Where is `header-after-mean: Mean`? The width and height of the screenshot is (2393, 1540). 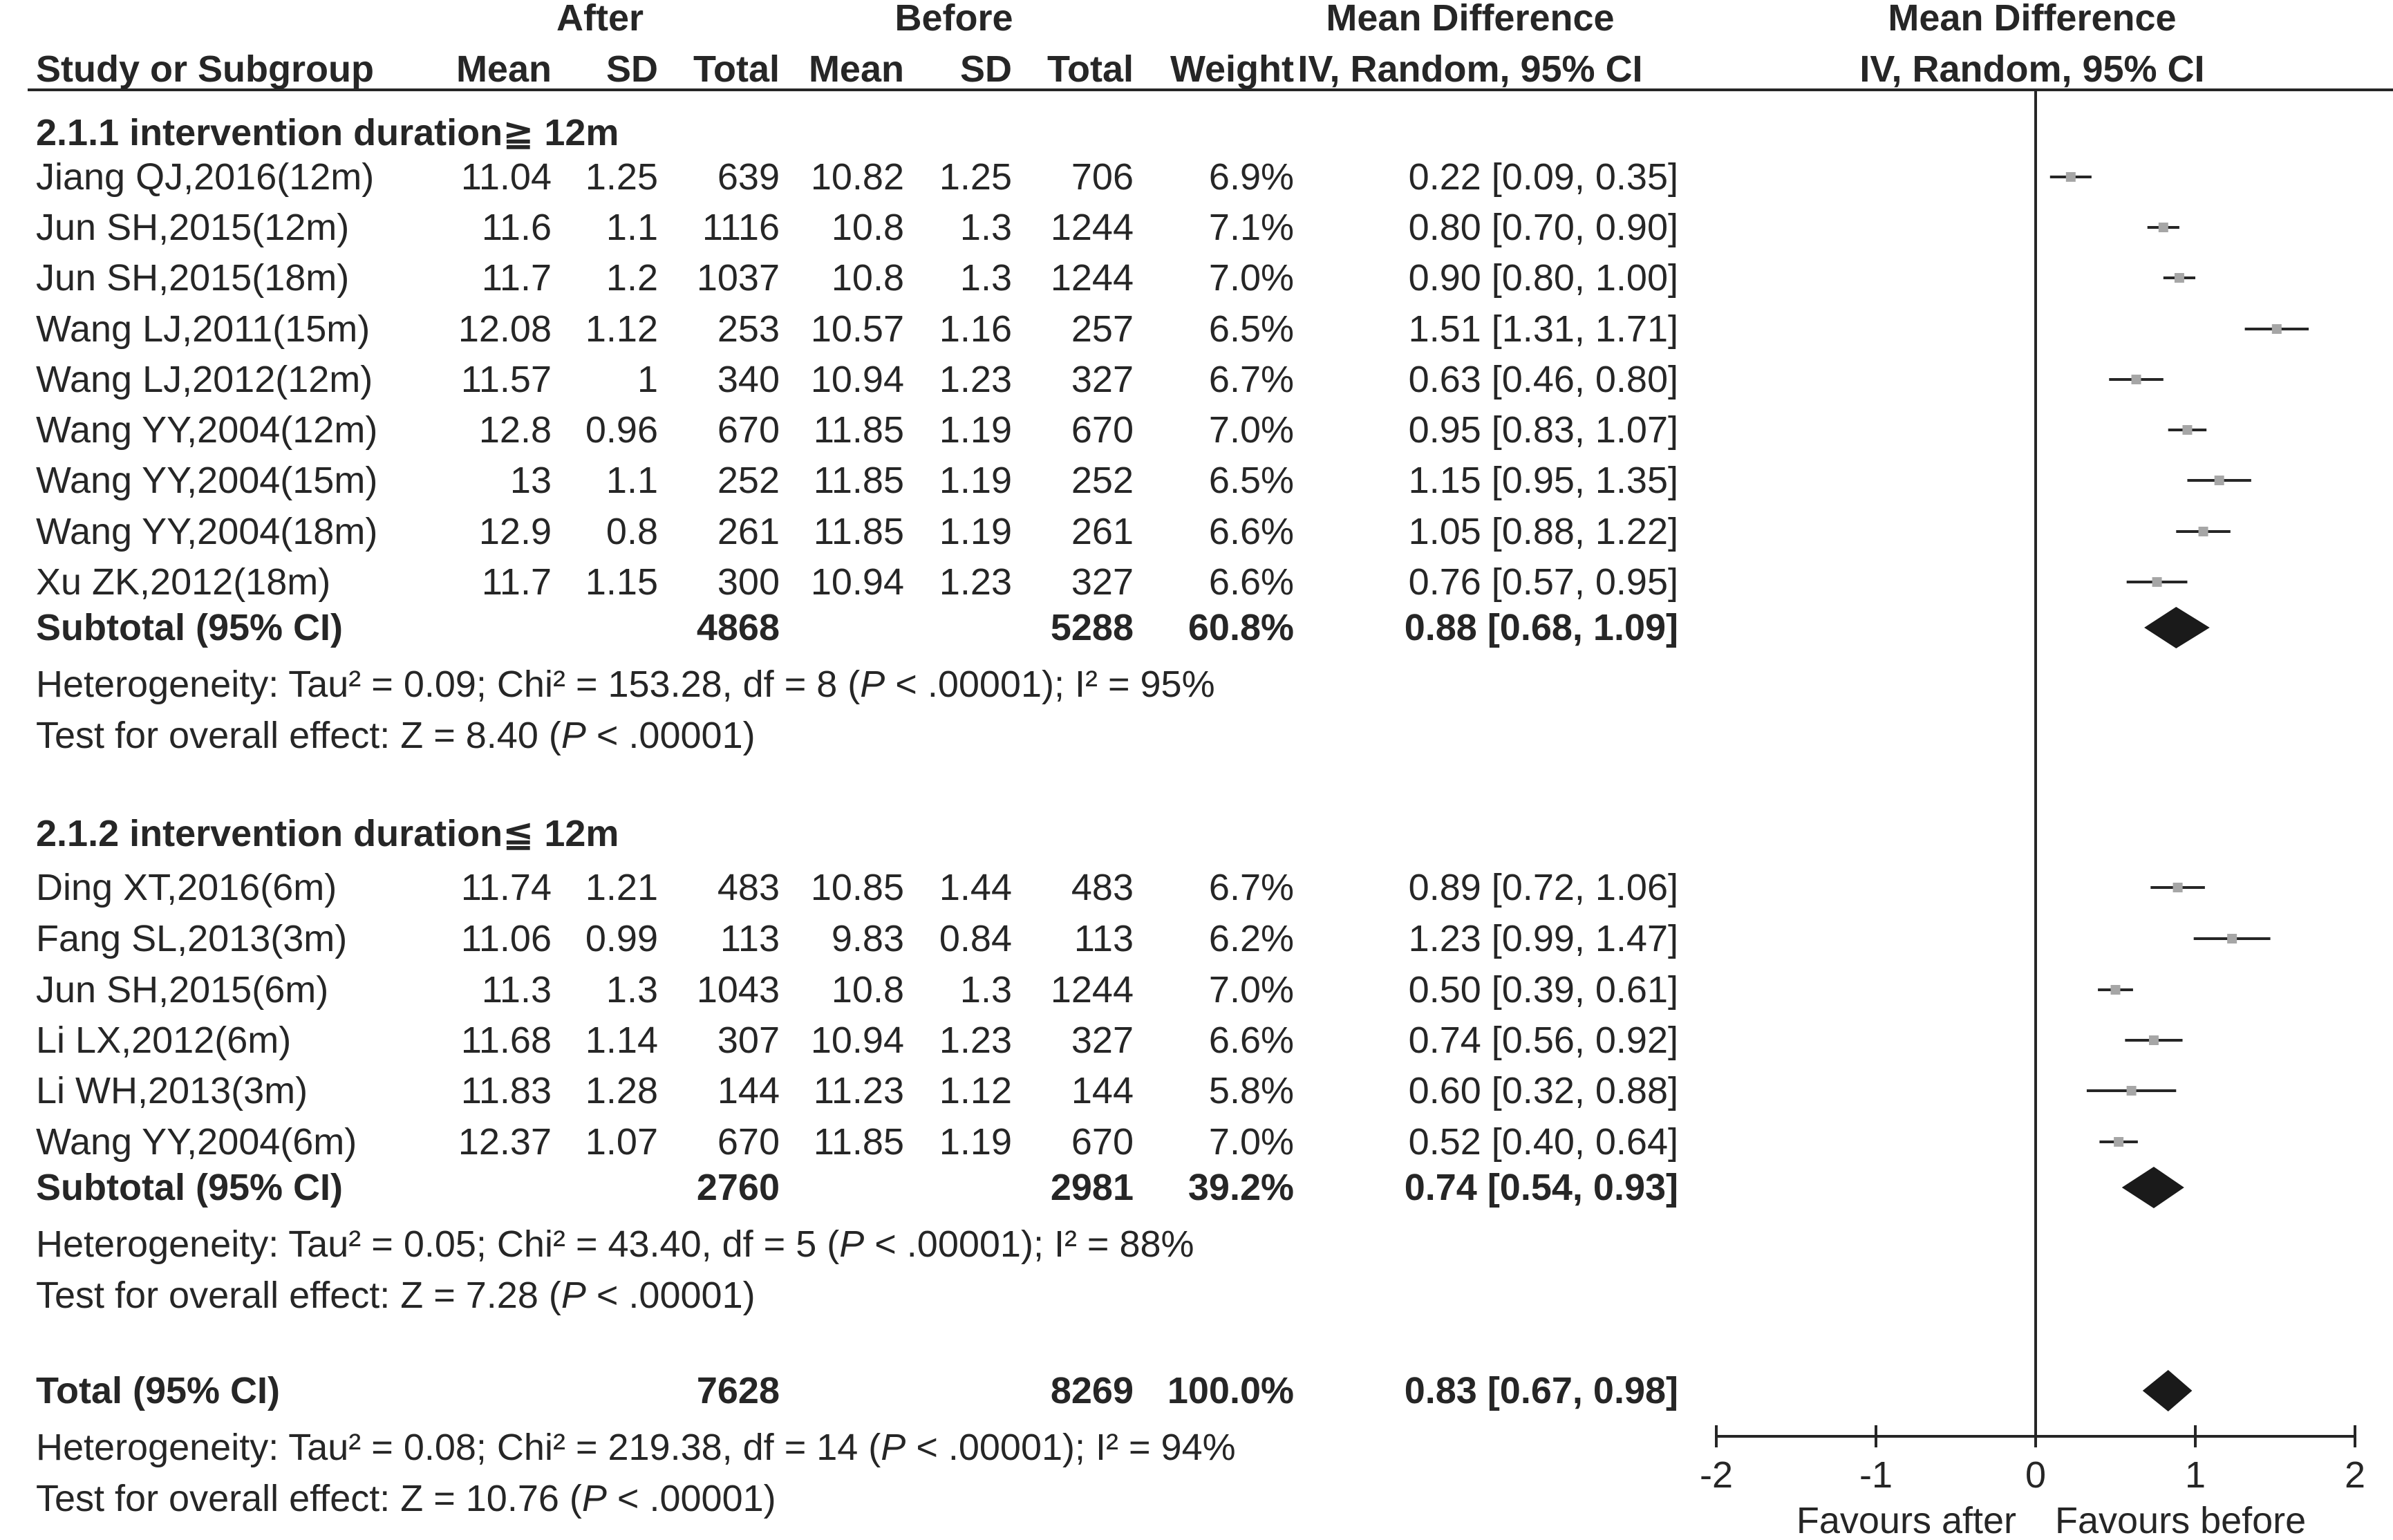
header-after-mean: Mean is located at coordinates (504, 69).